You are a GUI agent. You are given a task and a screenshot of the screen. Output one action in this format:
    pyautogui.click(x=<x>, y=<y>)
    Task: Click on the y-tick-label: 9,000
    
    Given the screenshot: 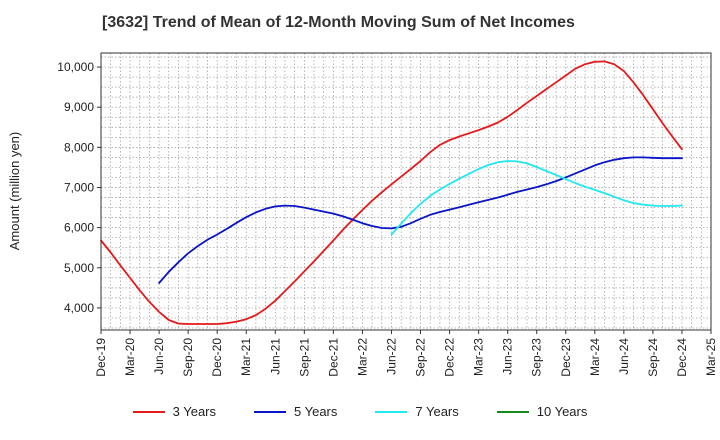 What is the action you would take?
    pyautogui.click(x=79, y=107)
    